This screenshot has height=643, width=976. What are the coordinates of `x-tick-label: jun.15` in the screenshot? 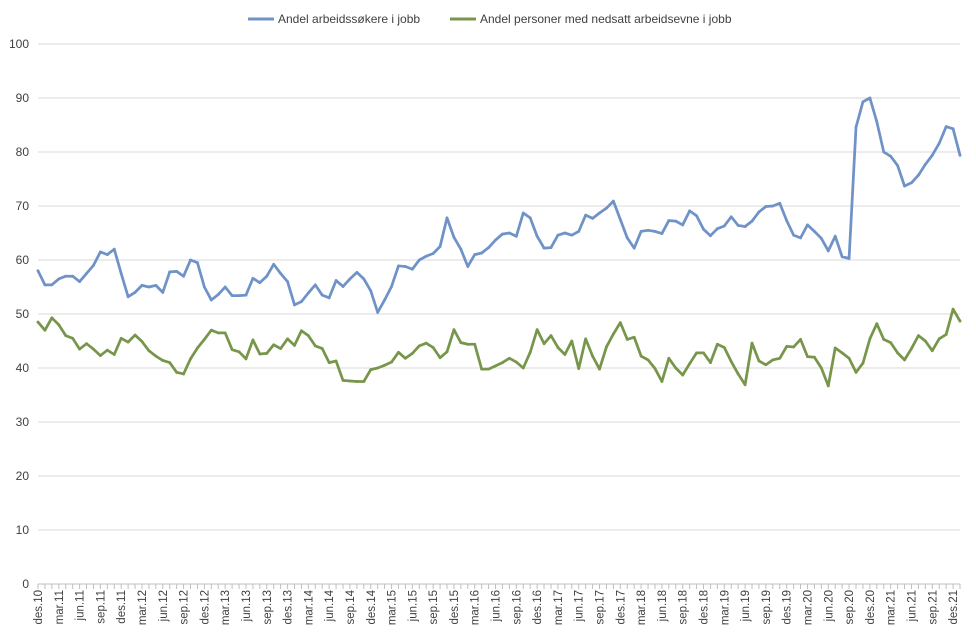 It's located at (413, 606).